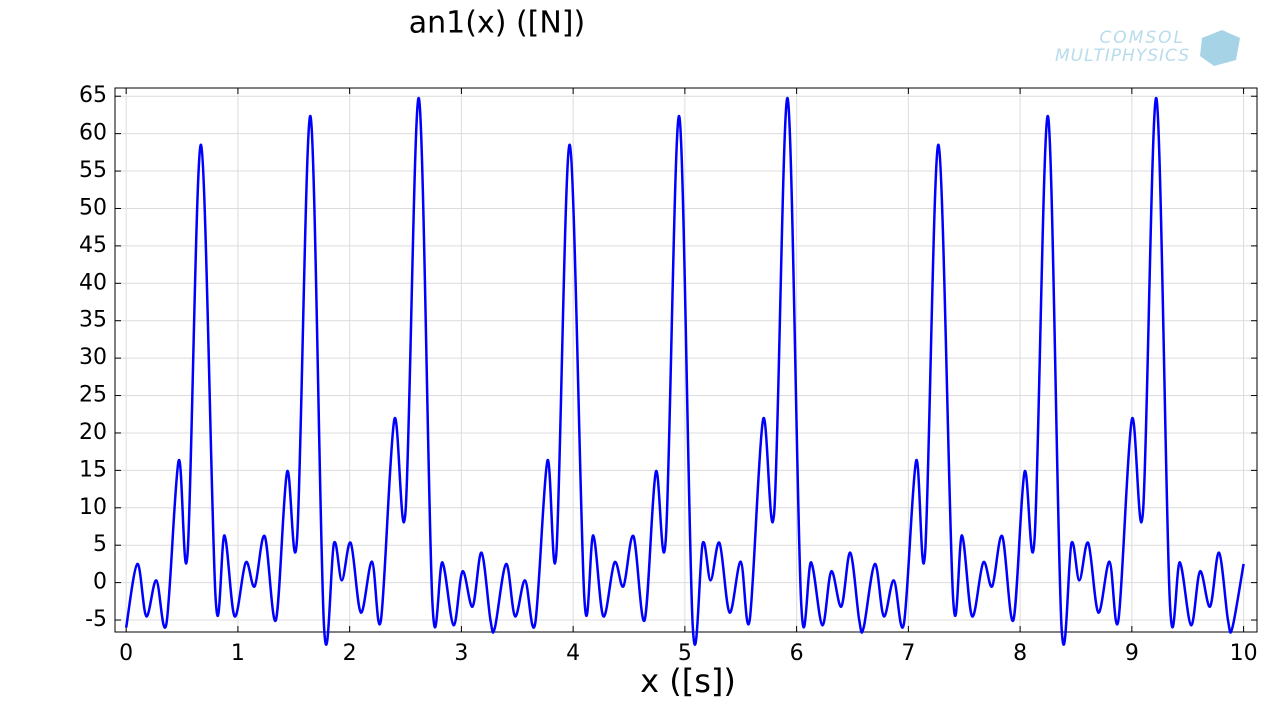 This screenshot has width=1280, height=720. What do you see at coordinates (93, 432) in the screenshot?
I see `y-tick-label: 20` at bounding box center [93, 432].